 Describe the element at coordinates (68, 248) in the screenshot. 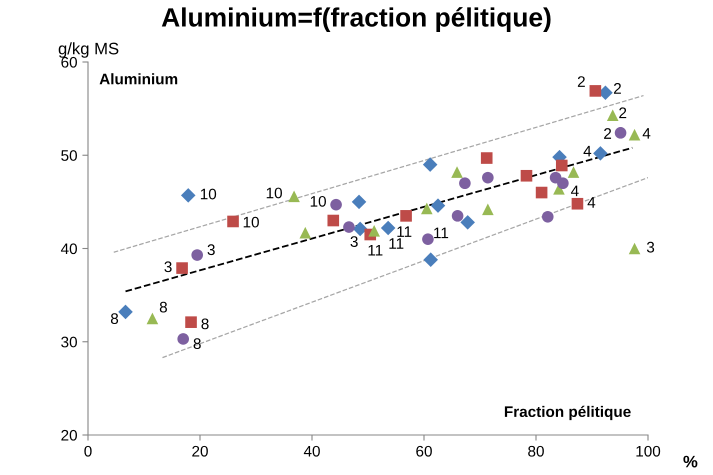

I see `y-tick-label: 40` at that location.